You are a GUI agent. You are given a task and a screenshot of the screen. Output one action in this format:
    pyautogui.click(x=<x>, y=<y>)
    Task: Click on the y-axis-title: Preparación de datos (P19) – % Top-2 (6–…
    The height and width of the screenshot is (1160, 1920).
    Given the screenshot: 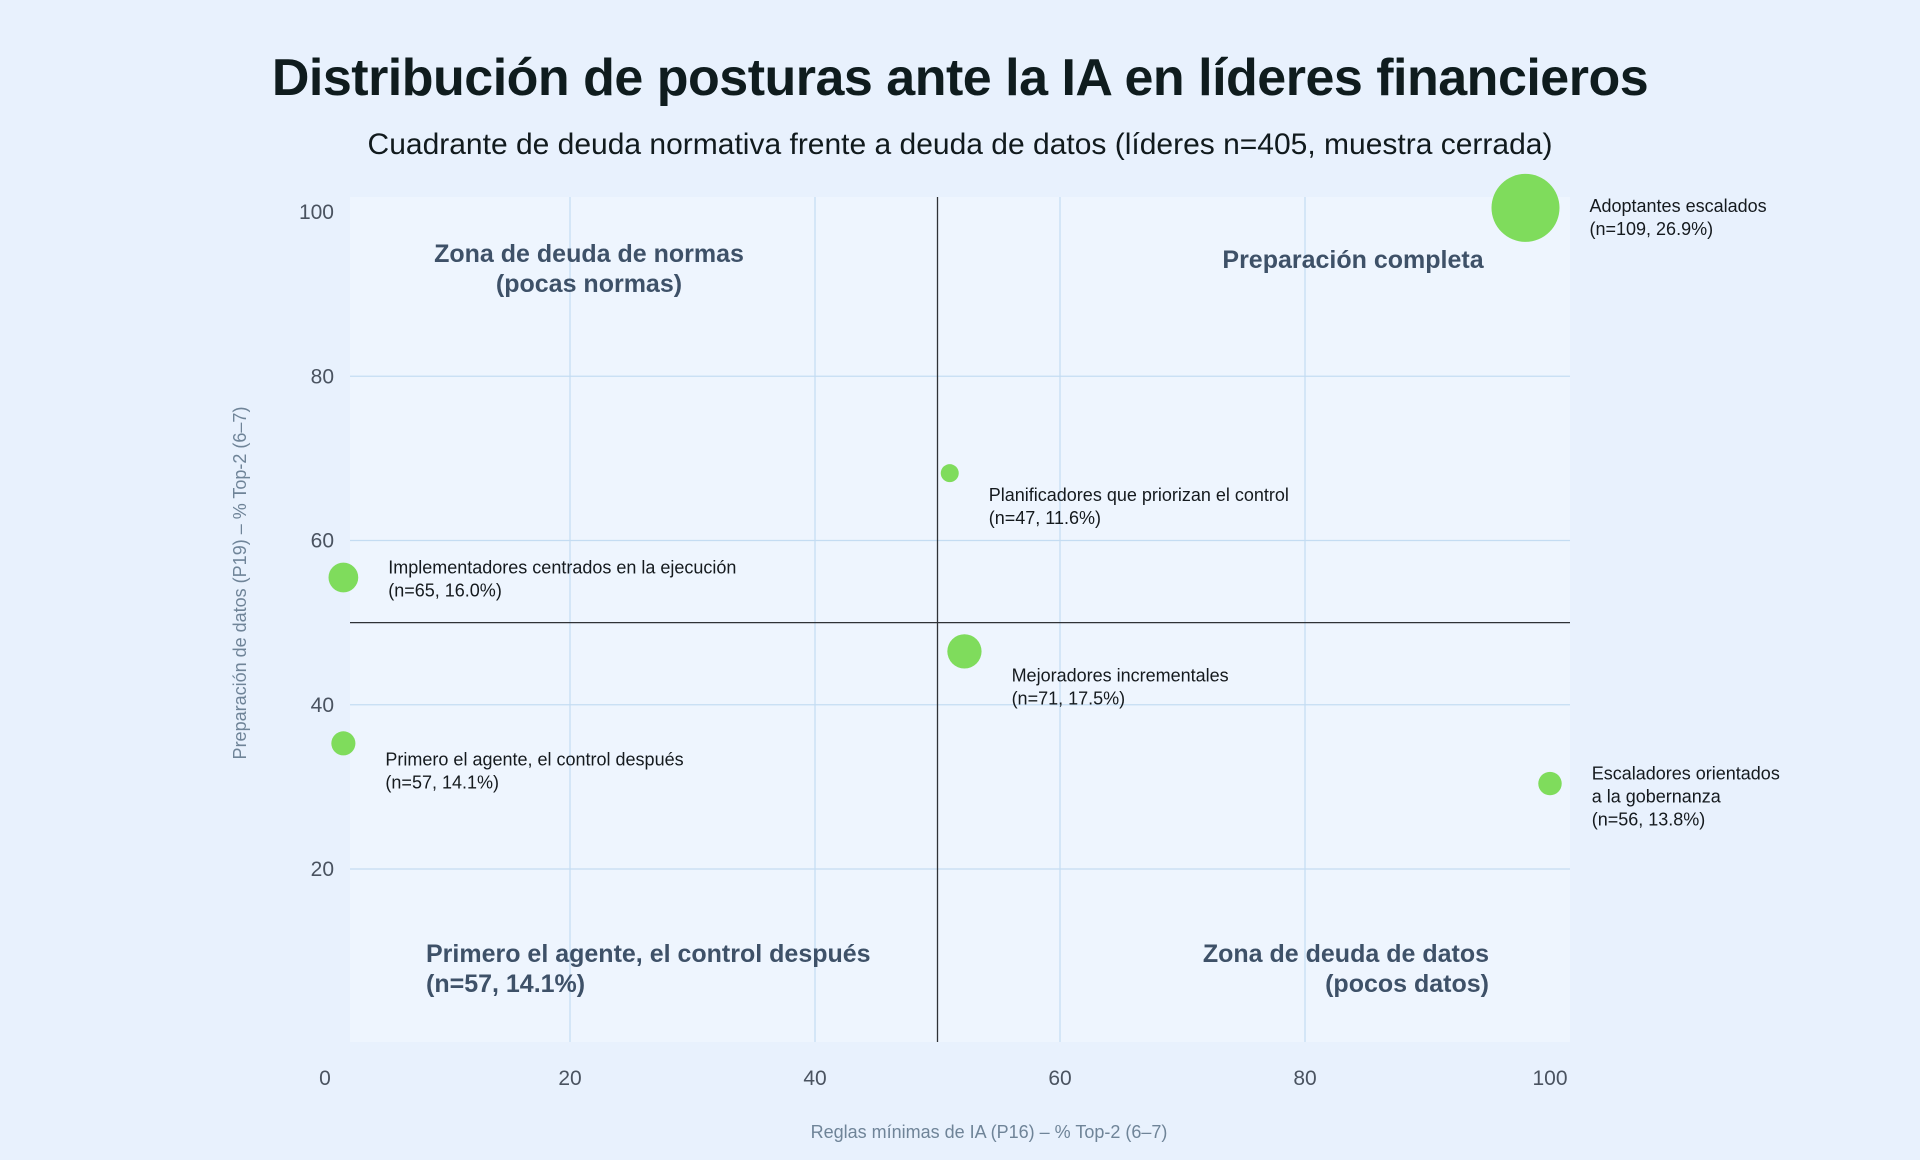 What is the action you would take?
    pyautogui.click(x=240, y=583)
    